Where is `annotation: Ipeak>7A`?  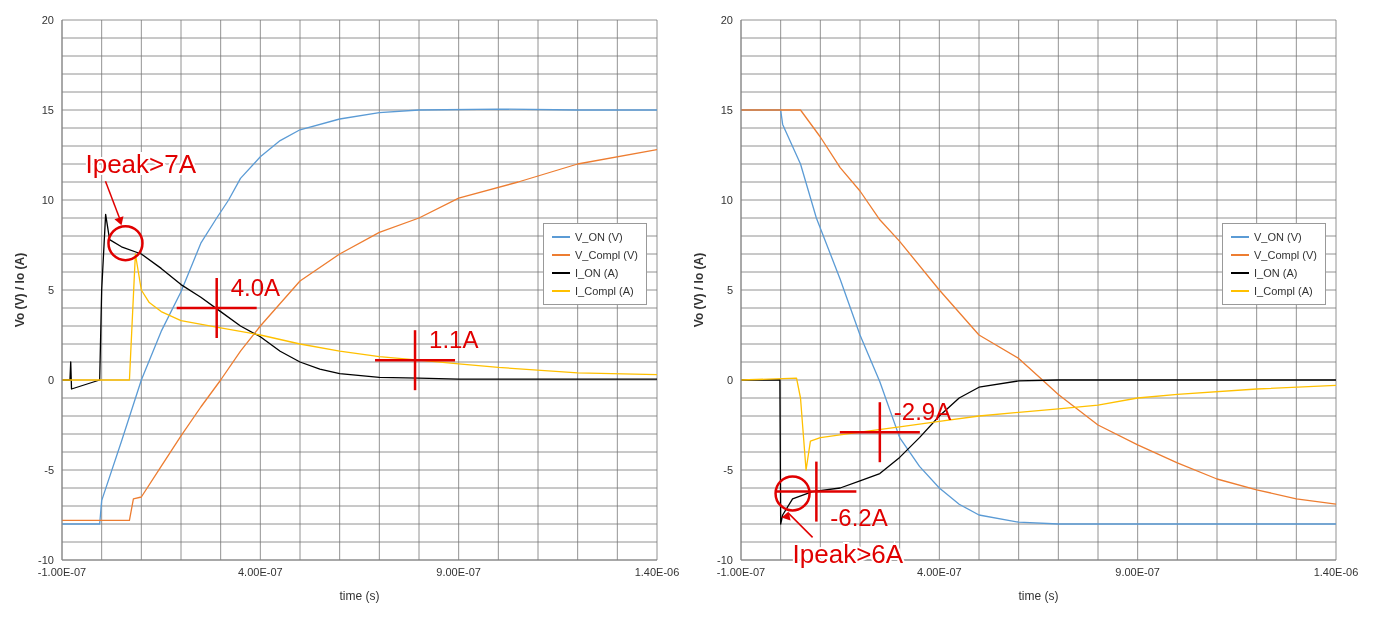 annotation: Ipeak>7A is located at coordinates (141, 164).